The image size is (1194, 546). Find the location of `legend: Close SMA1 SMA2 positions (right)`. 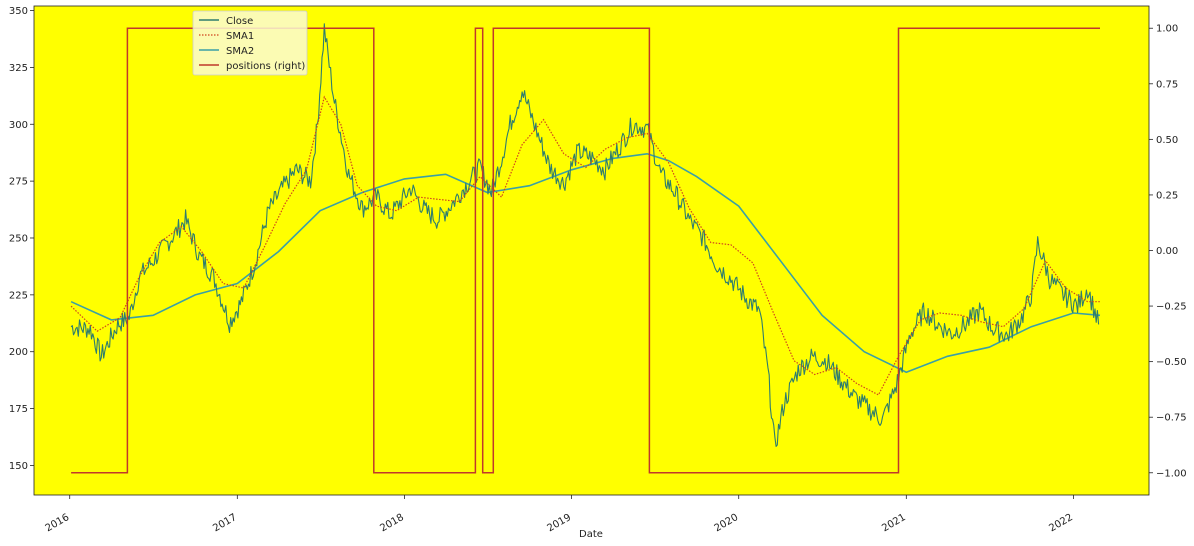

legend: Close SMA1 SMA2 positions (right) is located at coordinates (250, 43).